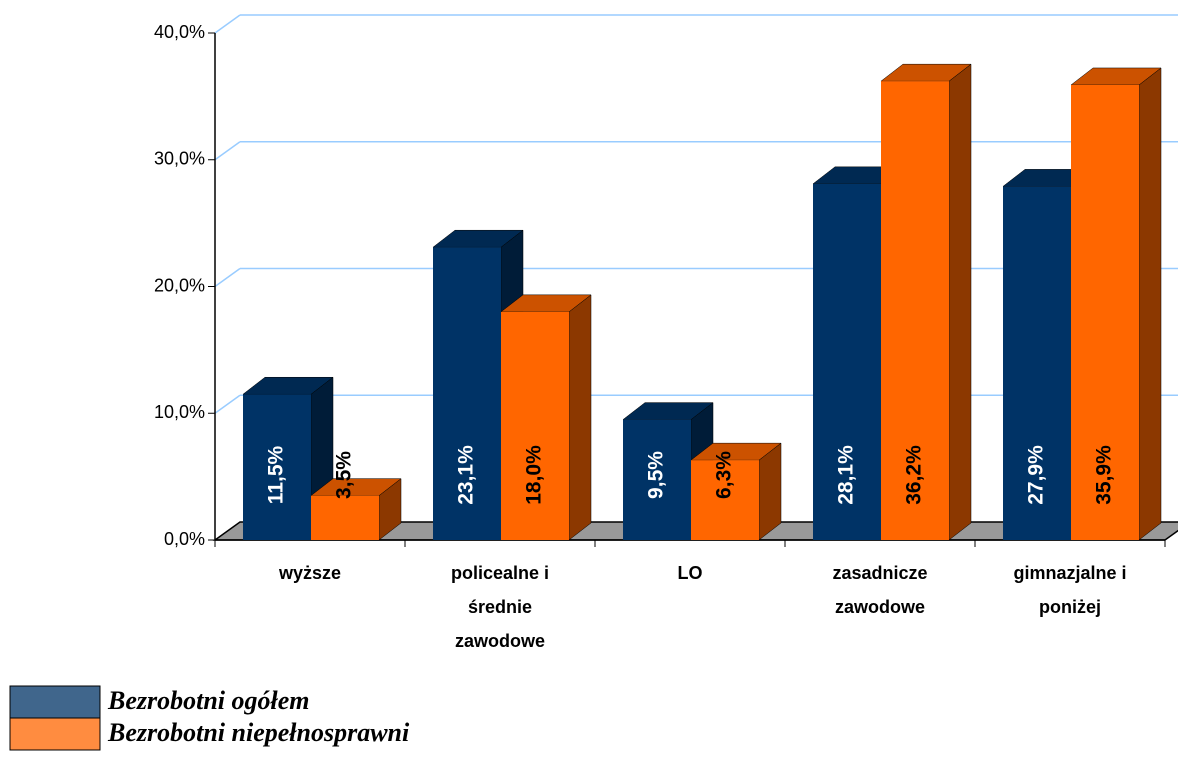 The width and height of the screenshot is (1178, 761). I want to click on value-label: 36,2%, so click(914, 475).